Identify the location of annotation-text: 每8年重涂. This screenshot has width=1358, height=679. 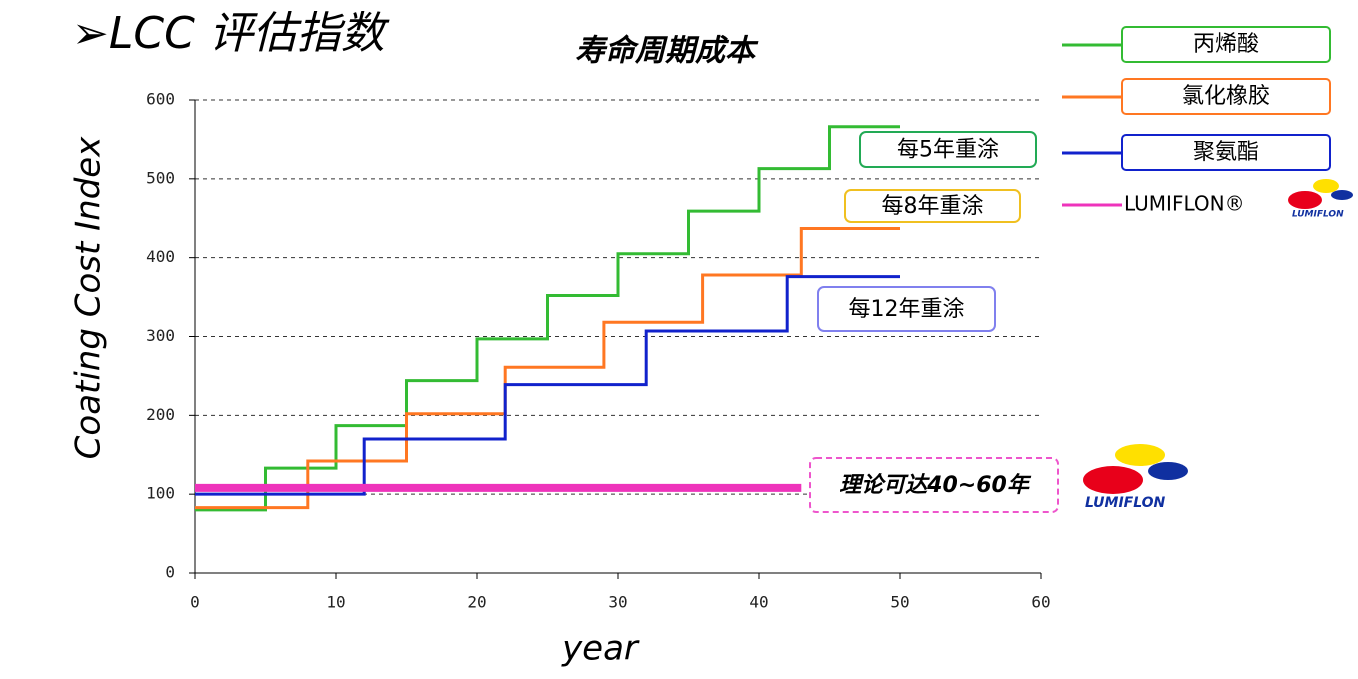
(933, 206).